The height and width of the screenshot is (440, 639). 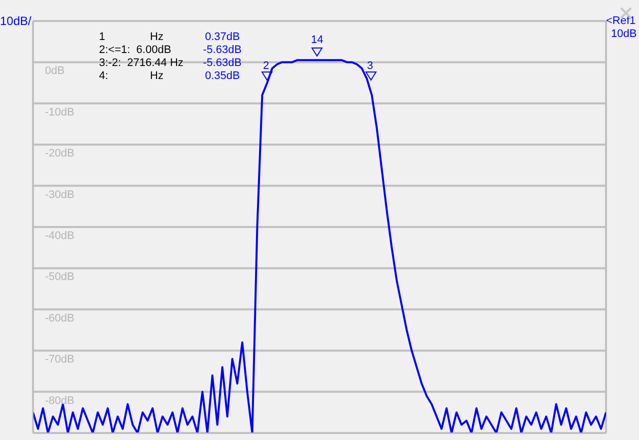 What do you see at coordinates (59, 318) in the screenshot?
I see `y-tick-label: -60dB` at bounding box center [59, 318].